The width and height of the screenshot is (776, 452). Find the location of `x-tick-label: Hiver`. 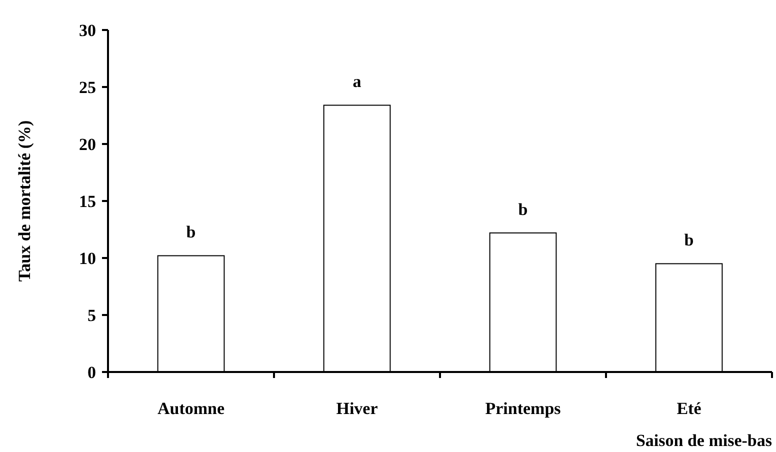

x-tick-label: Hiver is located at coordinates (357, 408).